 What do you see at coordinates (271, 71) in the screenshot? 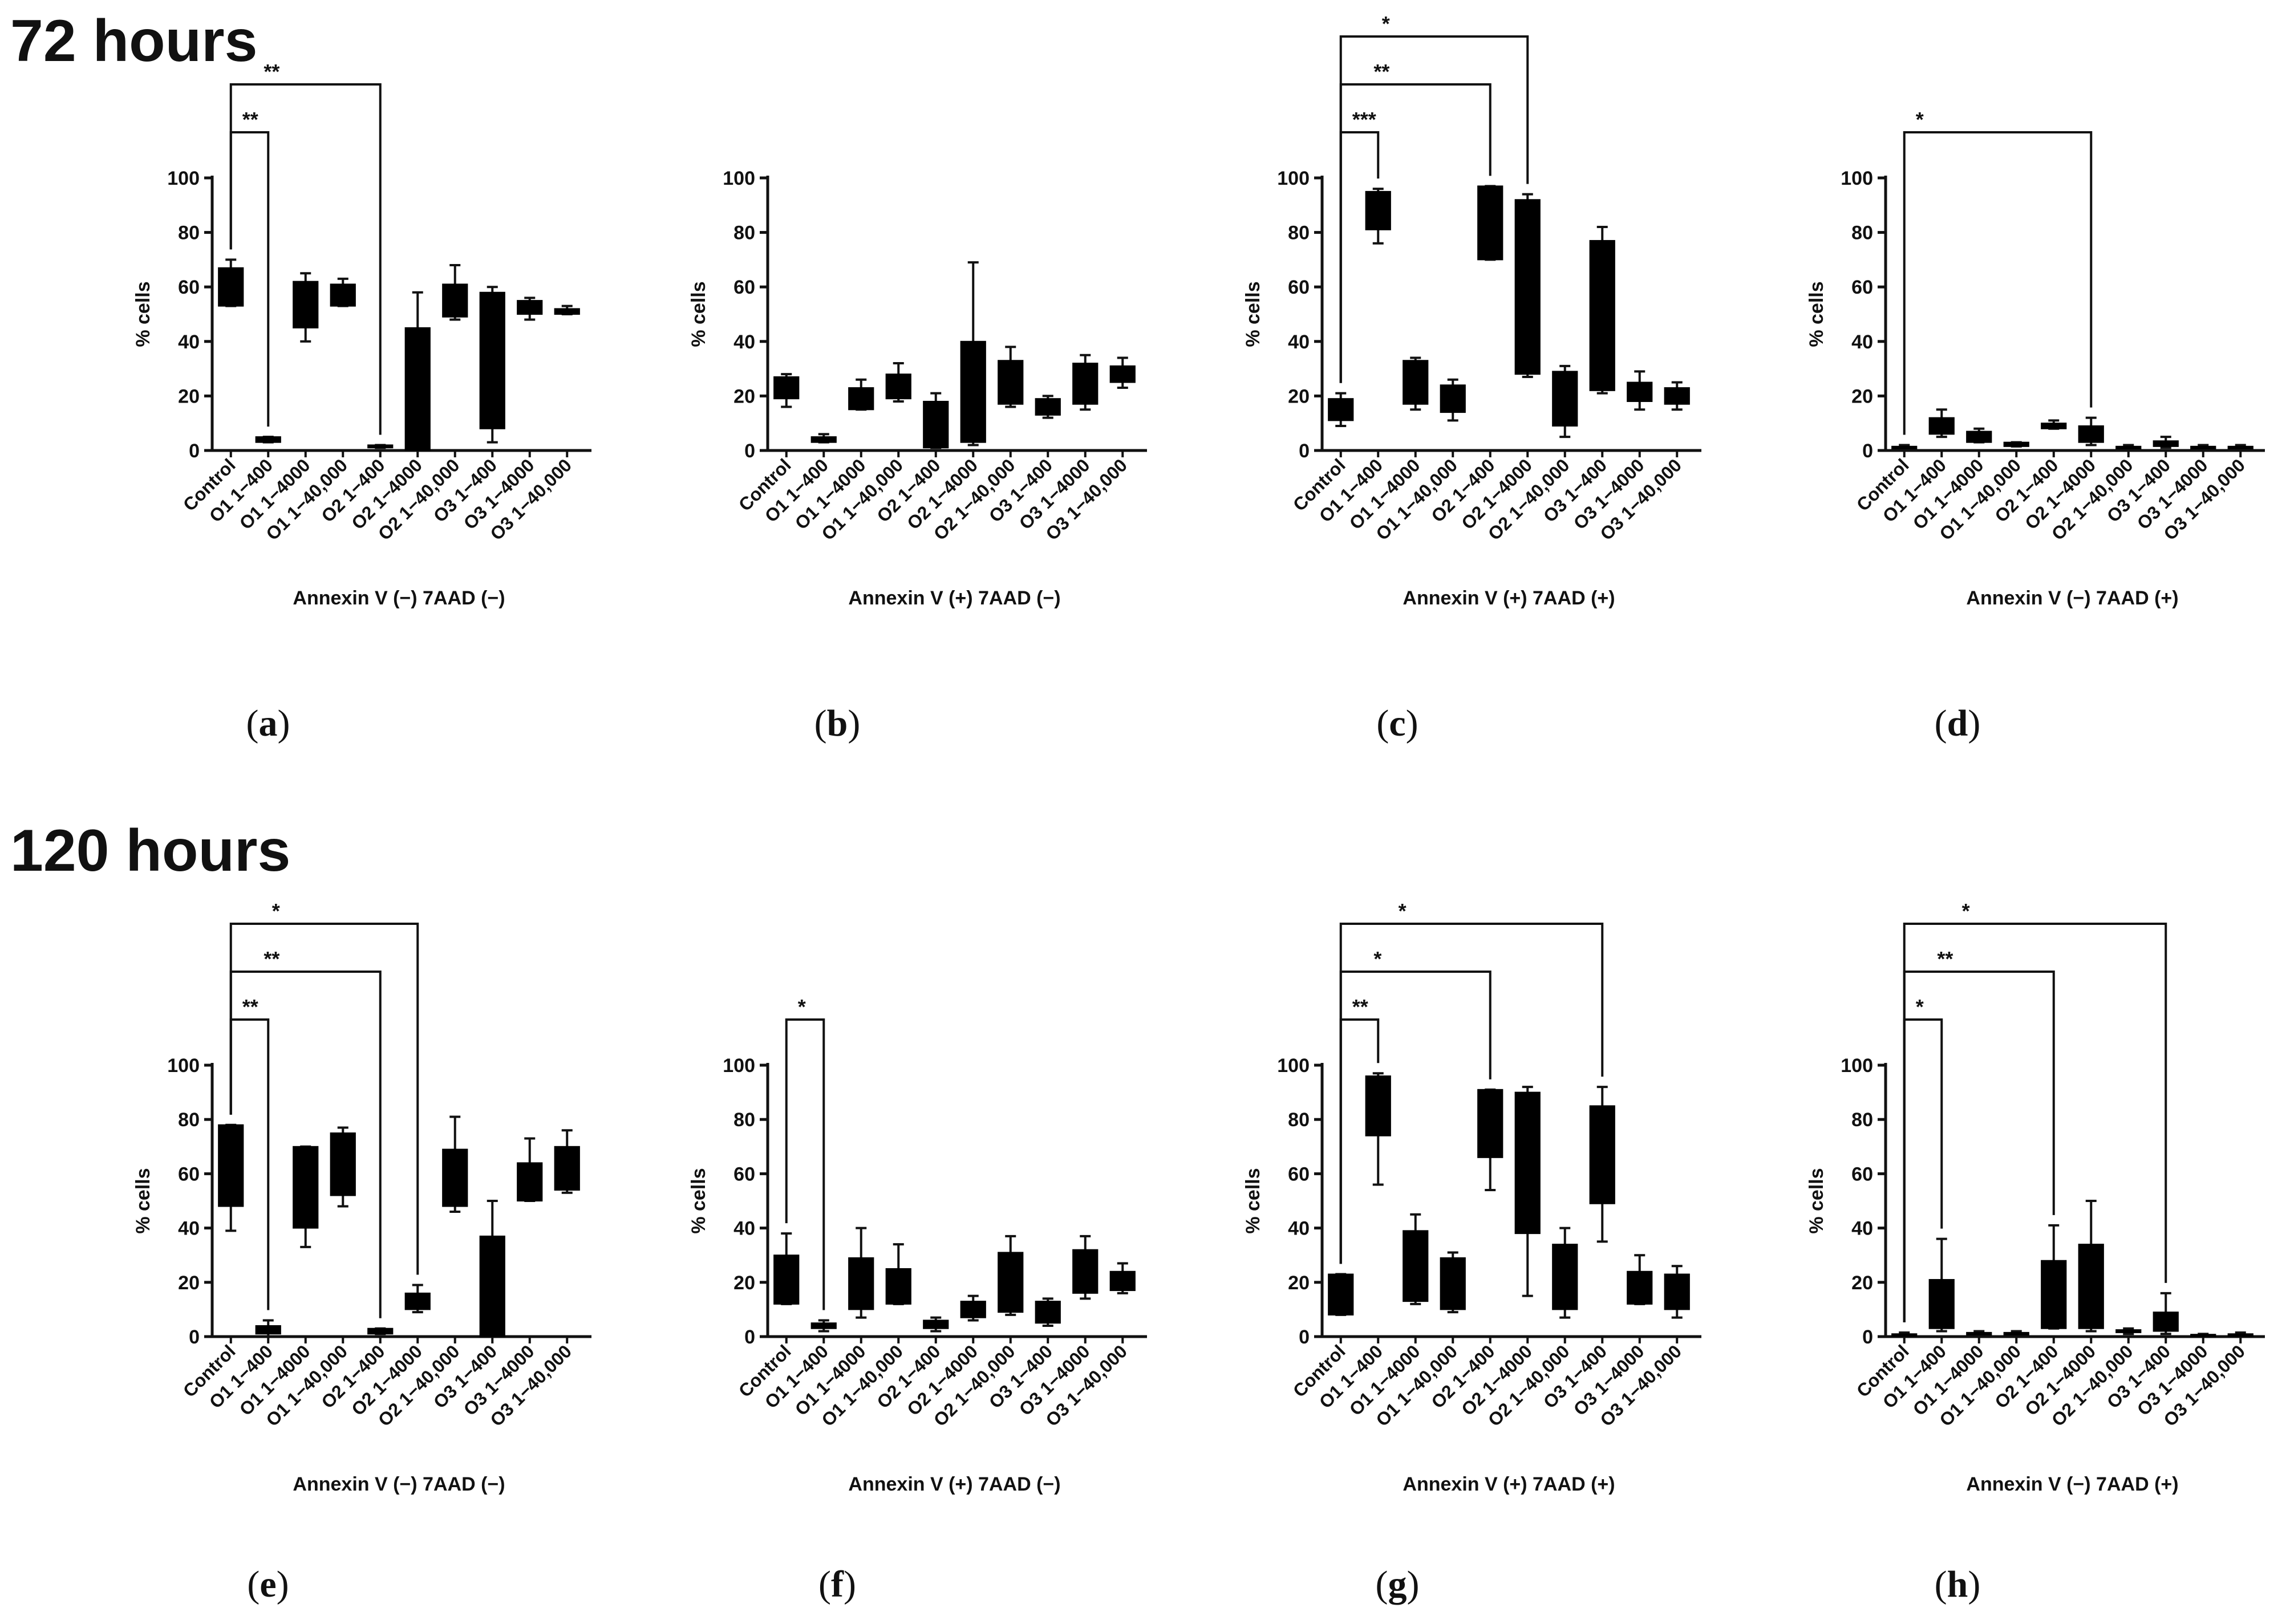
I see `significance-stars: **` at bounding box center [271, 71].